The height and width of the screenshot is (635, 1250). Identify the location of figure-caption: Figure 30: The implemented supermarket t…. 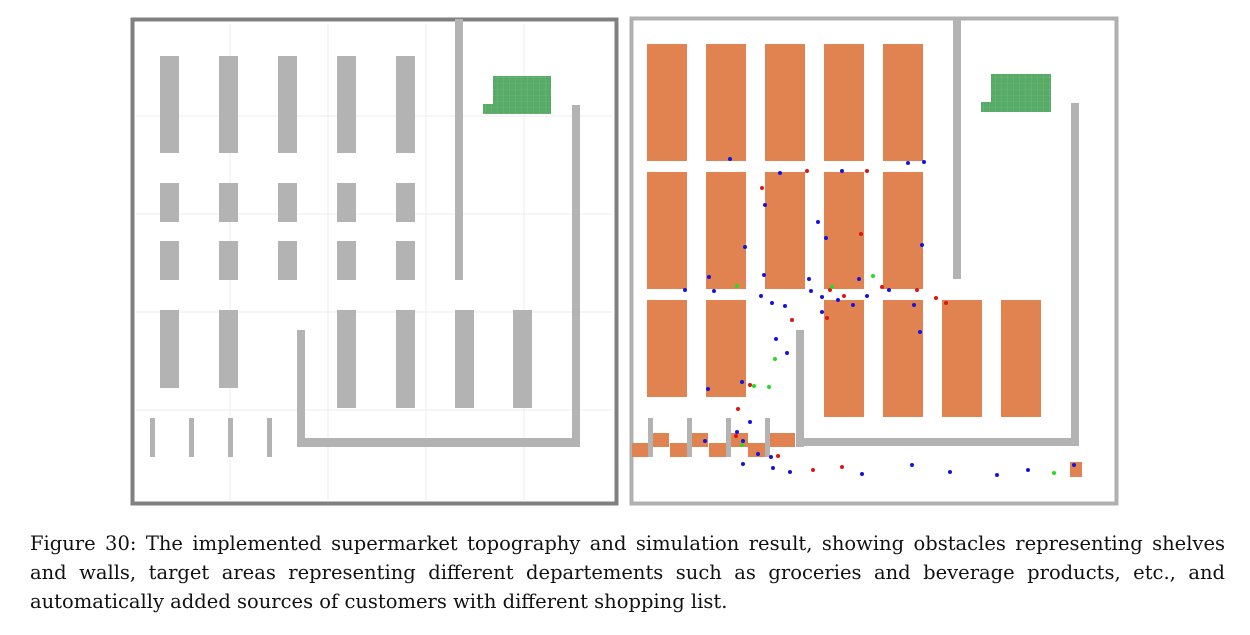
(627, 572).